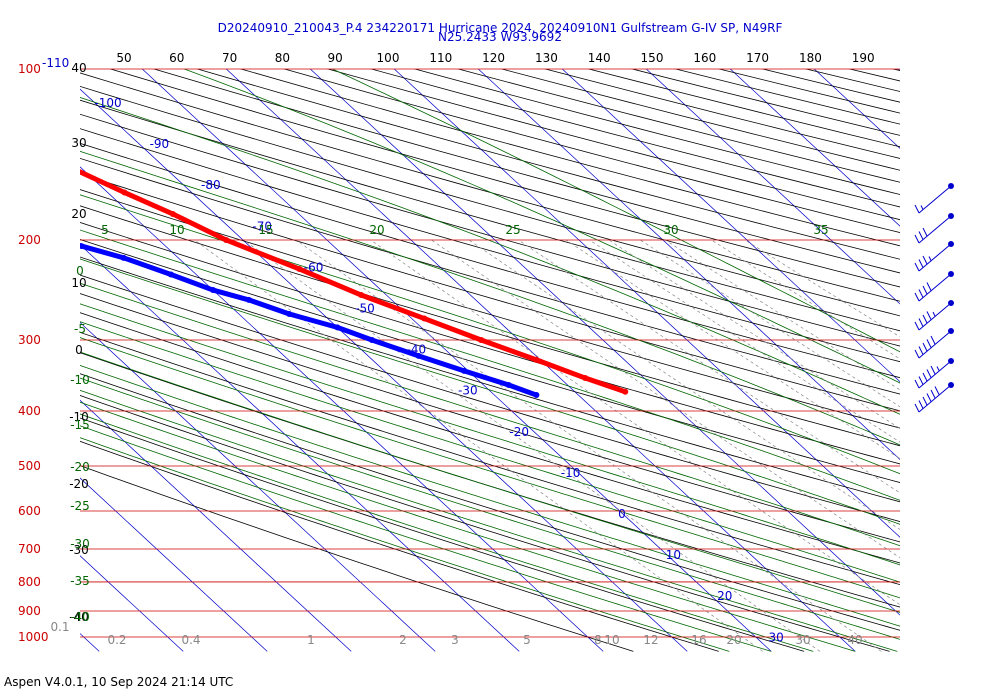 This screenshot has height=700, width=1000. What do you see at coordinates (190, 640) in the screenshot?
I see `mixing-ratio-label: 0.4` at bounding box center [190, 640].